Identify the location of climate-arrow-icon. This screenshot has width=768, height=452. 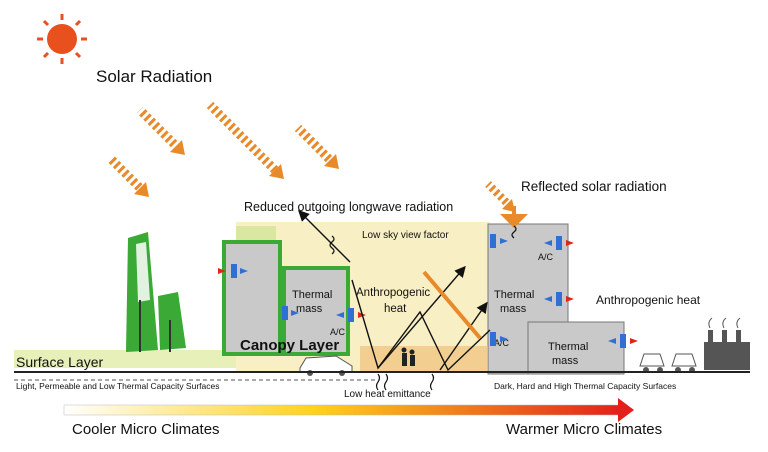
(626, 410).